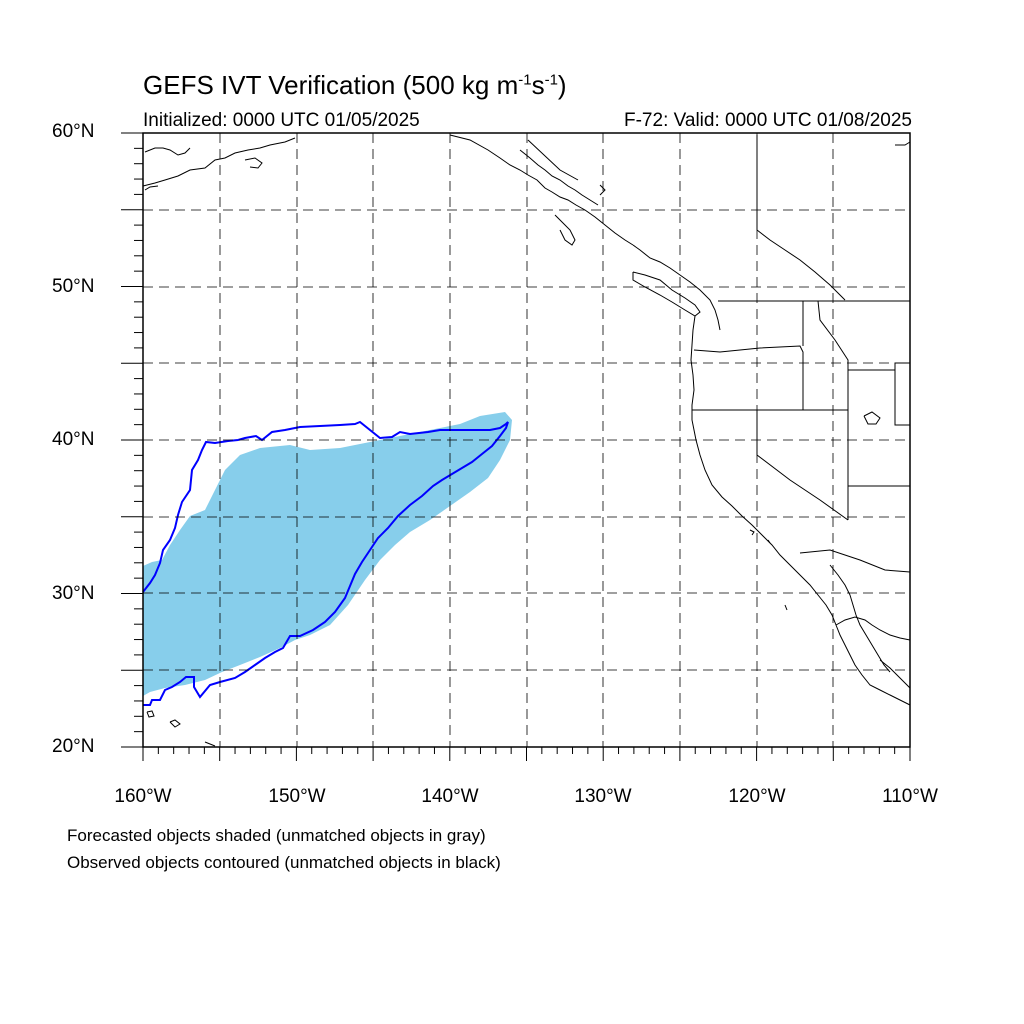 The image size is (1024, 1024). I want to click on title-text-s: s, so click(538, 85).